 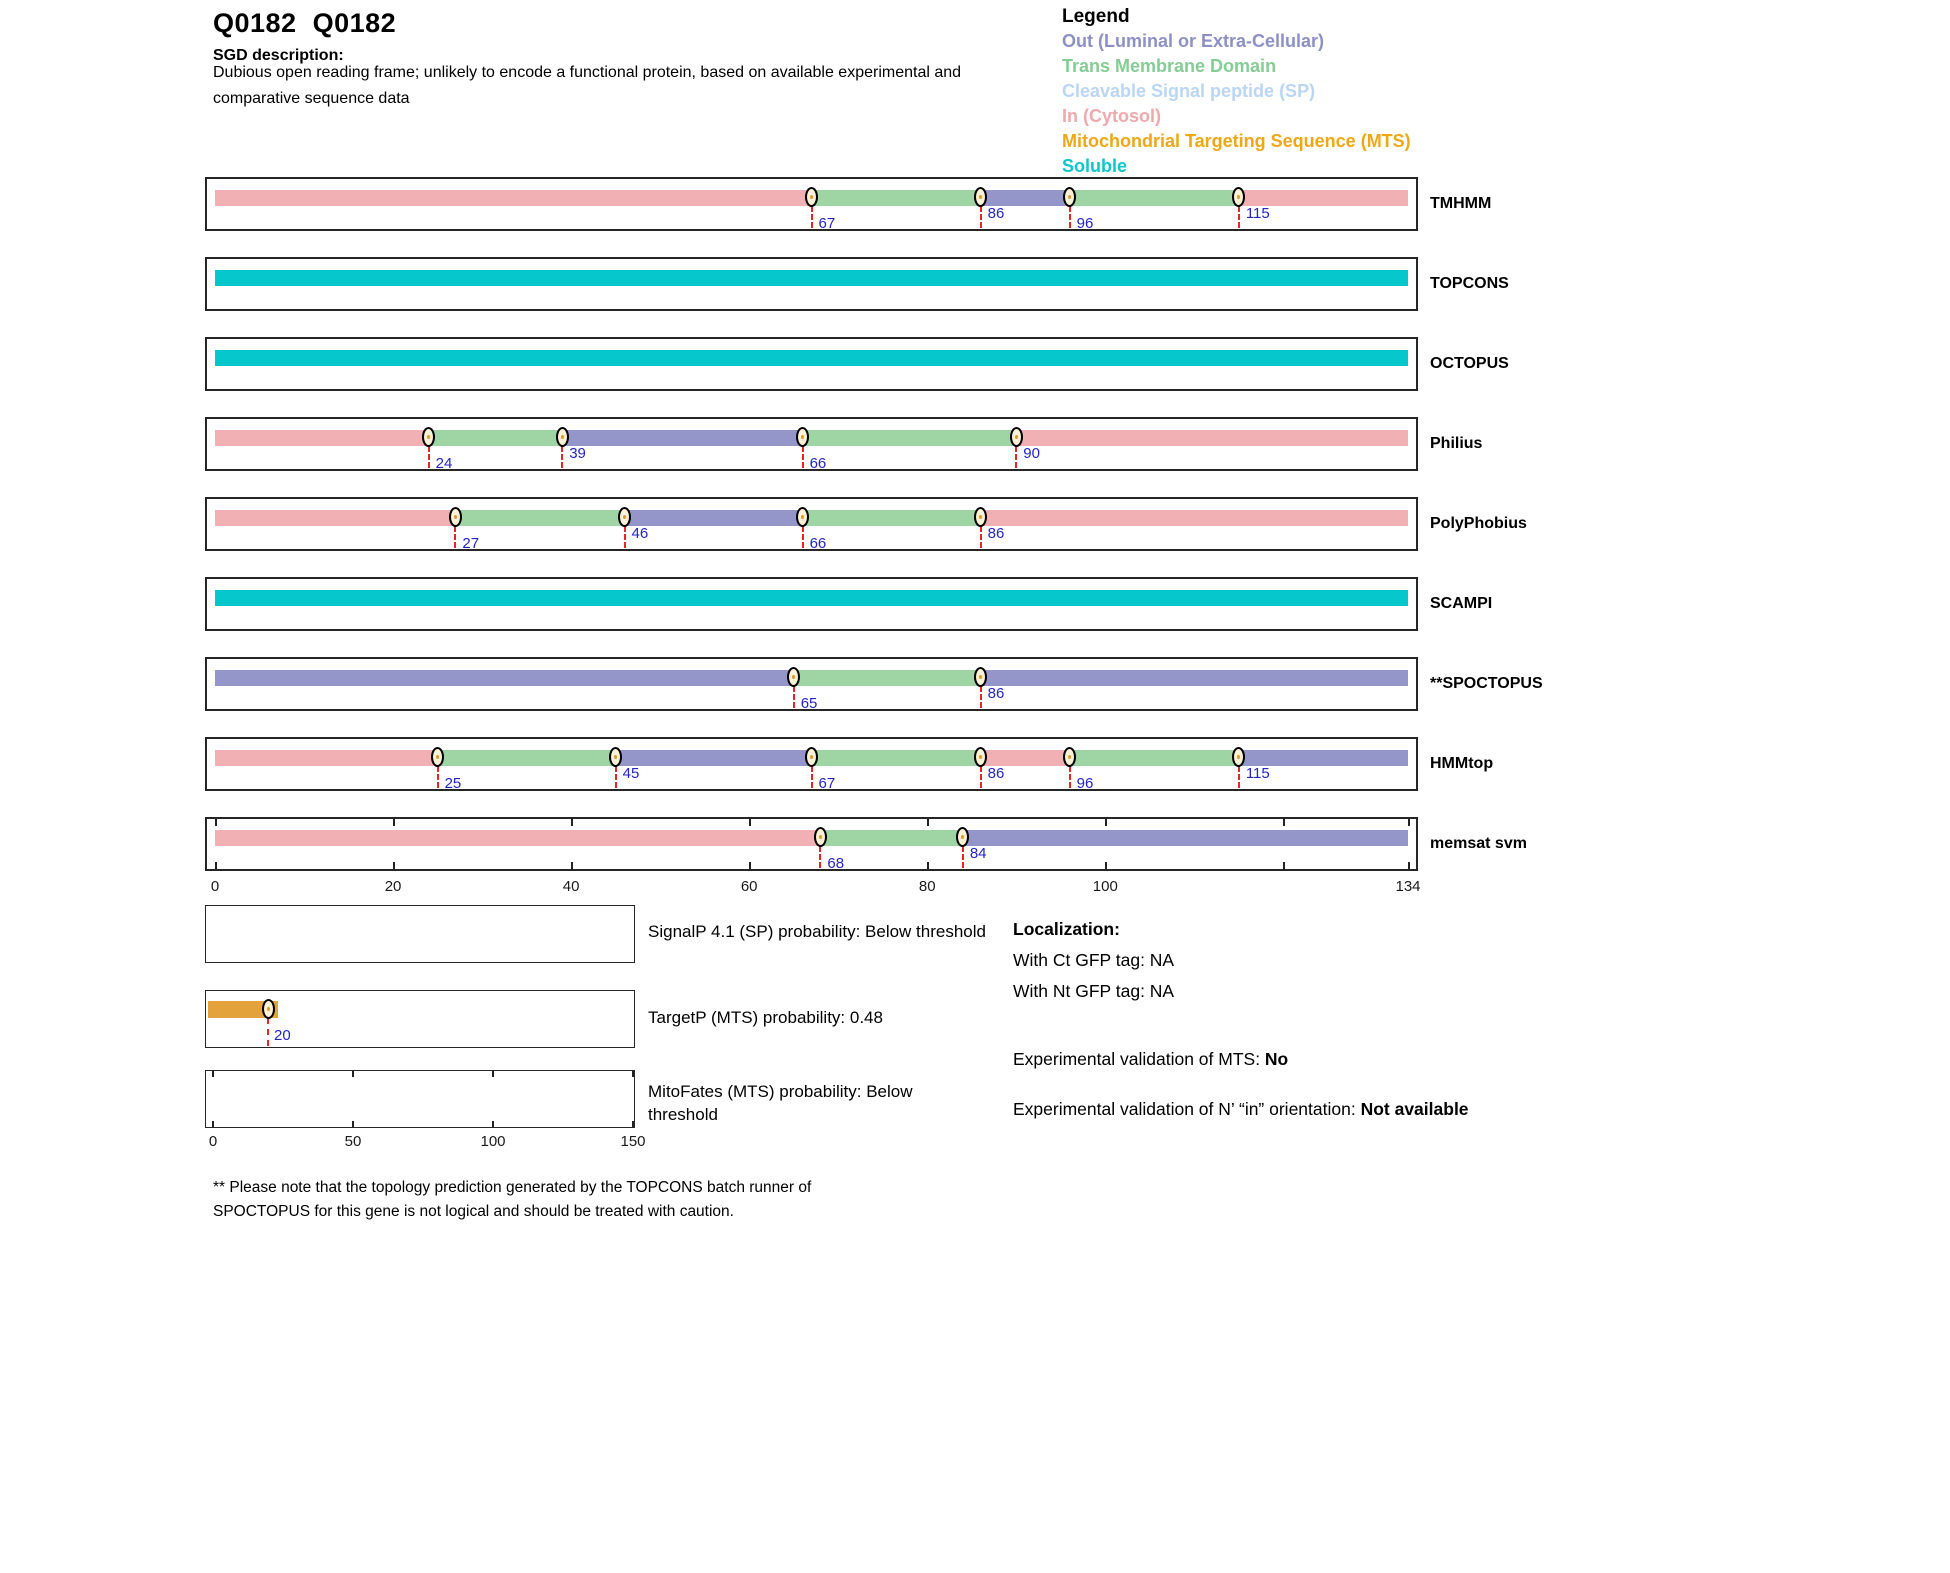 I want to click on track-box: 67 86 96 115, so click(x=811, y=204).